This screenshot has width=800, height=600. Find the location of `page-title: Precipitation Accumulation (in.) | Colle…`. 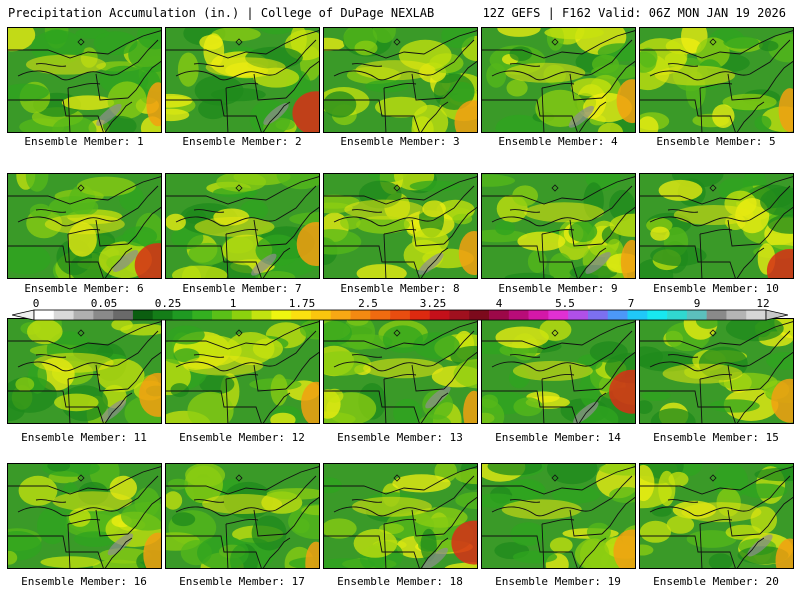

page-title: Precipitation Accumulation (in.) | Colle… is located at coordinates (221, 13).